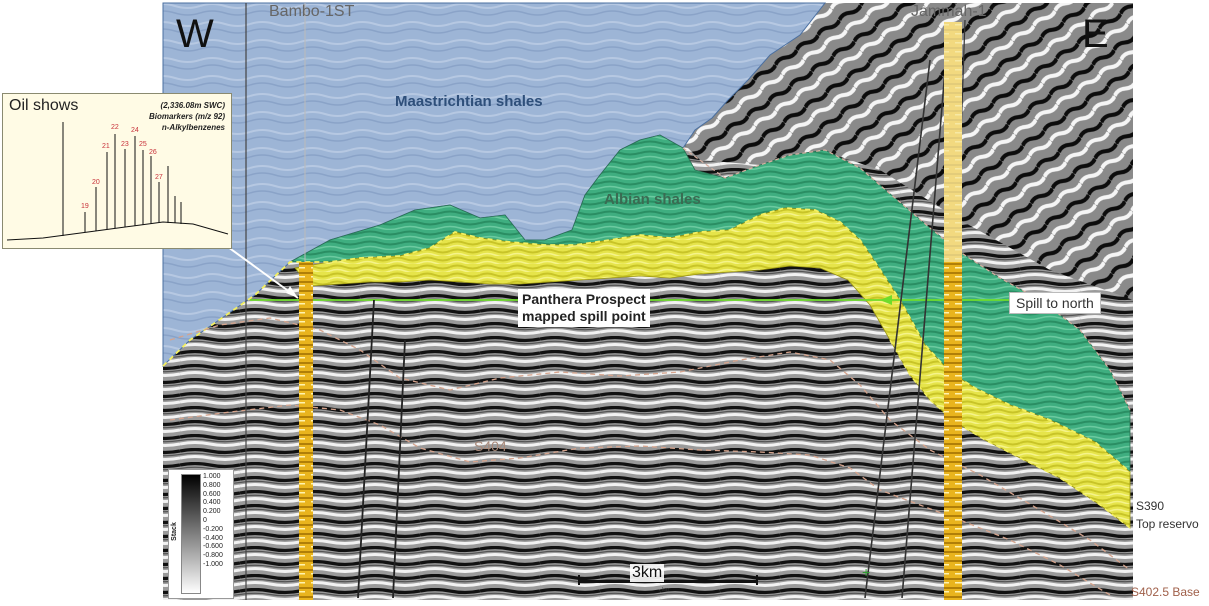 This screenshot has height=606, width=1209. What do you see at coordinates (668, 578) in the screenshot?
I see `scale-bar: 3km km` at bounding box center [668, 578].